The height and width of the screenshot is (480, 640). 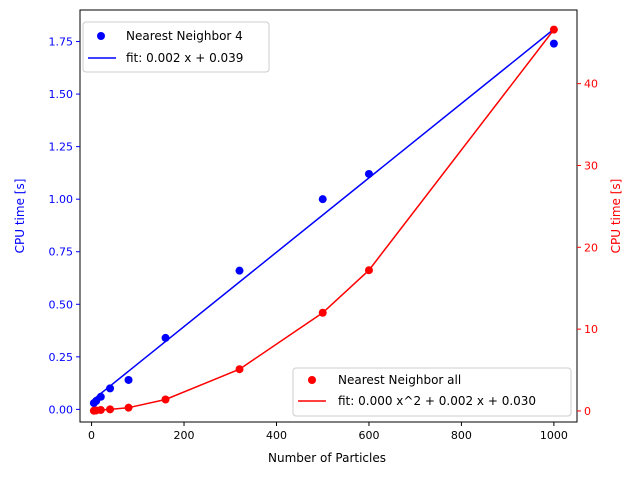 I want to click on left-y-tick-label: 0.00, so click(x=61, y=409).